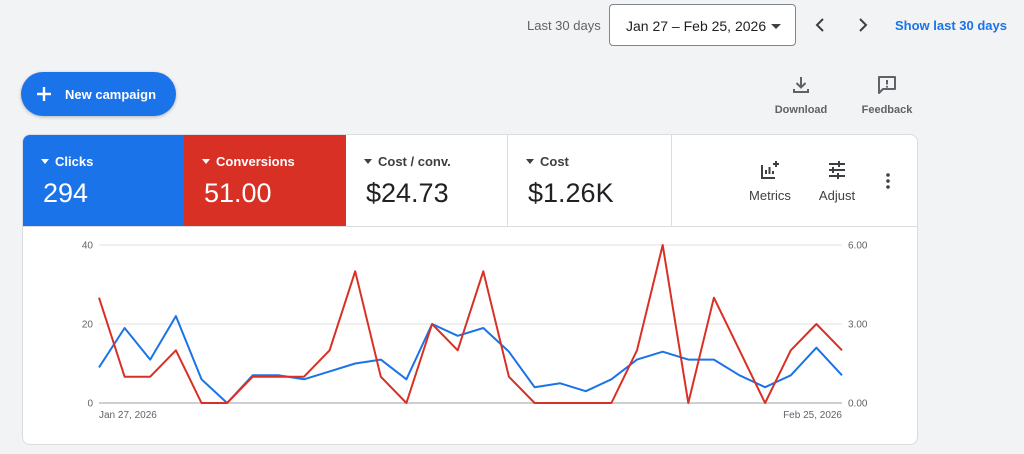 Image resolution: width=1024 pixels, height=454 pixels. What do you see at coordinates (470, 226) in the screenshot?
I see `divider` at bounding box center [470, 226].